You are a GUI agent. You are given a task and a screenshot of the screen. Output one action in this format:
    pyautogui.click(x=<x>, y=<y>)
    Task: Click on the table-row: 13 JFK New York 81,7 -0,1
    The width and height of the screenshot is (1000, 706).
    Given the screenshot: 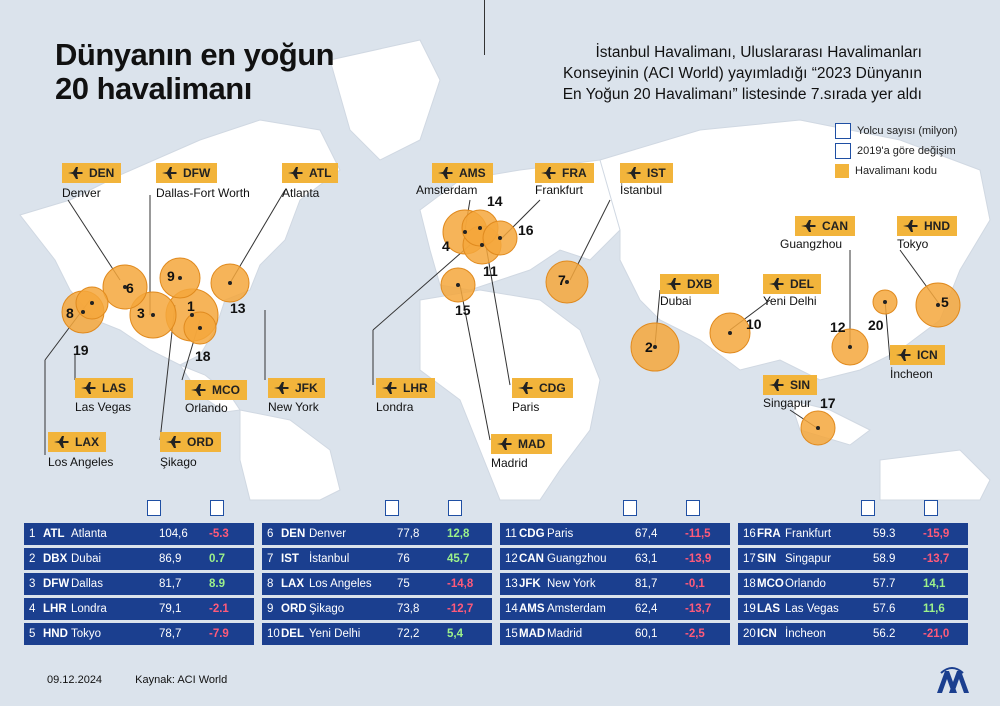 What is the action you would take?
    pyautogui.click(x=615, y=584)
    